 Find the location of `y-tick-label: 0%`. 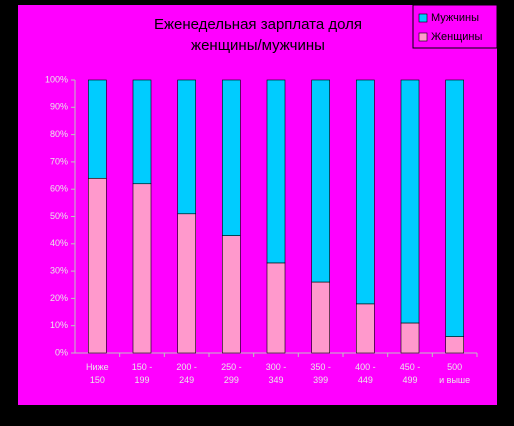

y-tick-label: 0% is located at coordinates (61, 352).